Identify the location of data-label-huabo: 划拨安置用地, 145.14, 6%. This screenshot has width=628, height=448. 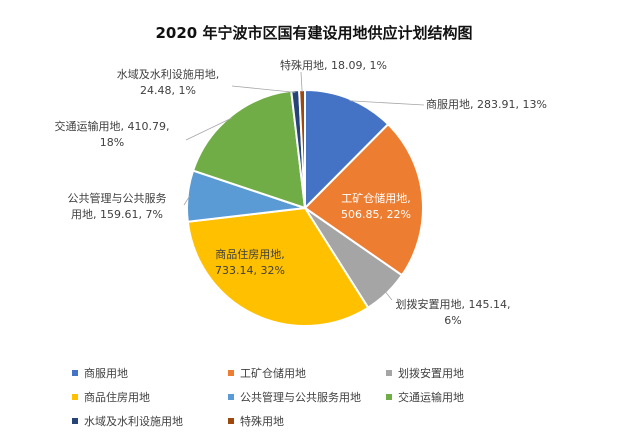
(453, 312).